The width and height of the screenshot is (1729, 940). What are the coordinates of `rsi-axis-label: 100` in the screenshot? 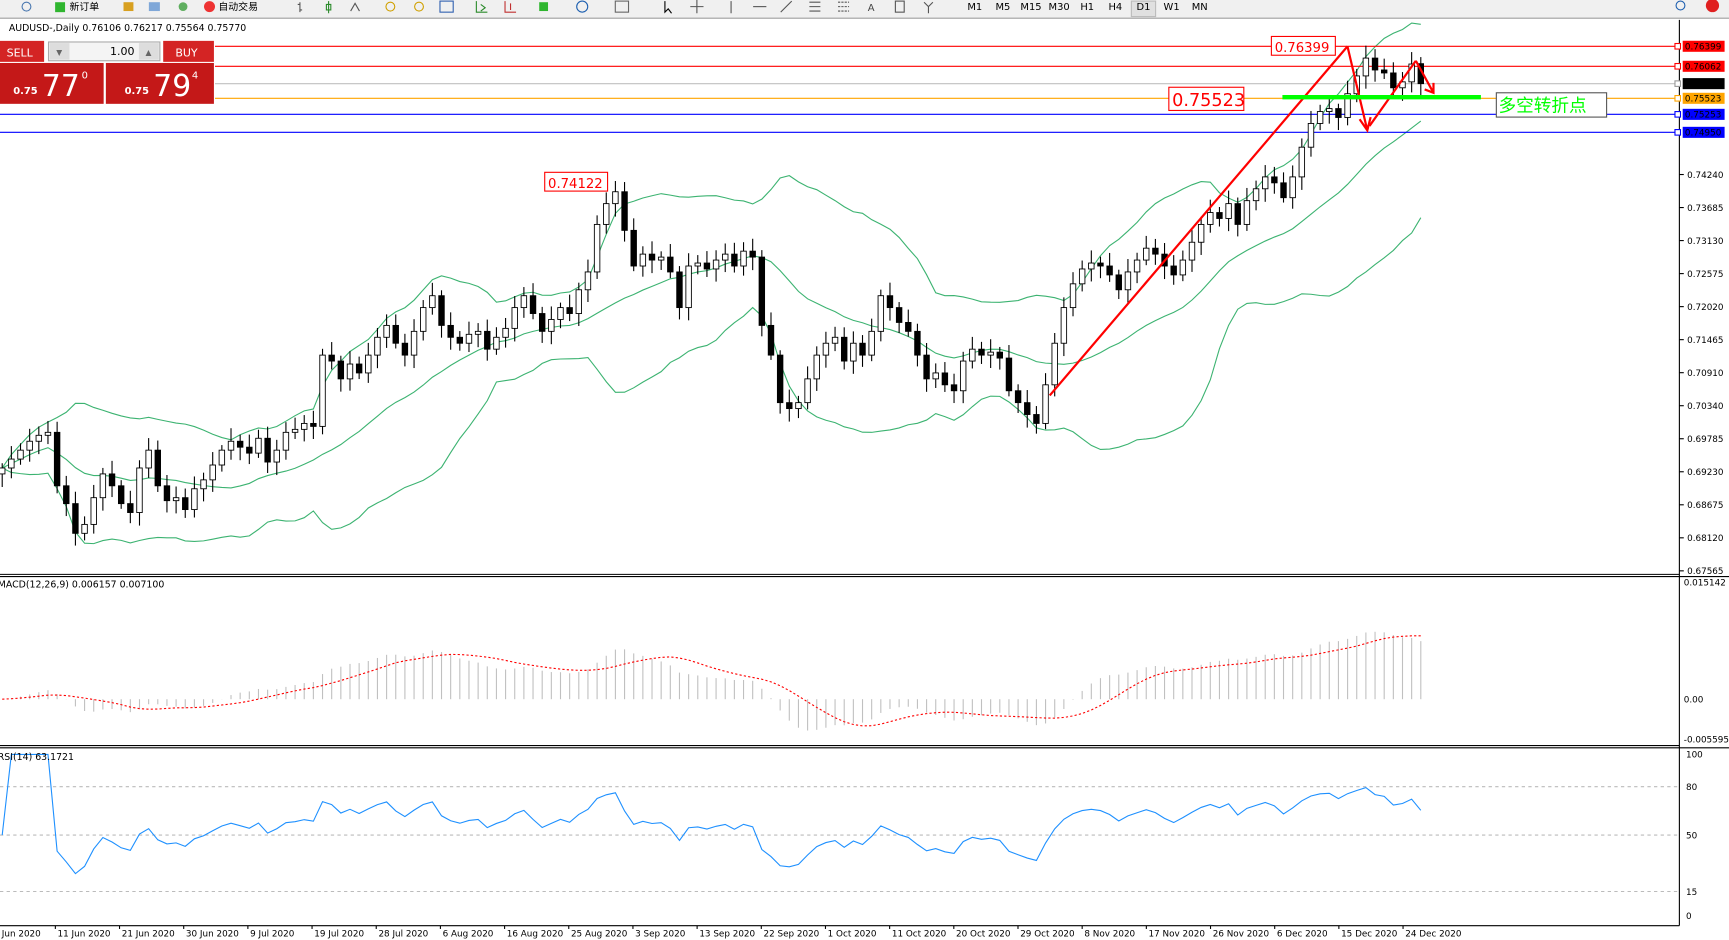 It's located at (1694, 756).